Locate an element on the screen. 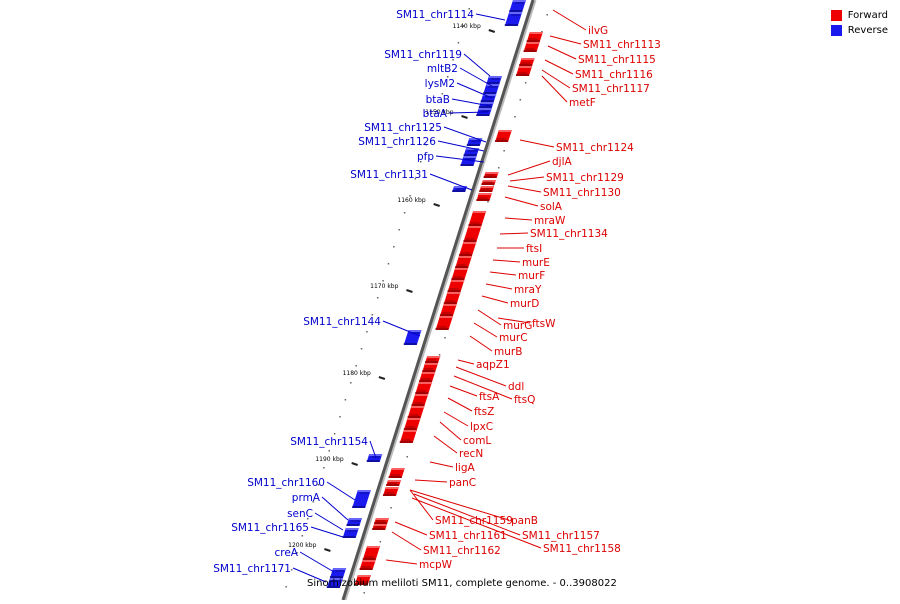 This screenshot has height=604, width=900. forward-gene-label: SM11_chr1130 is located at coordinates (582, 193).